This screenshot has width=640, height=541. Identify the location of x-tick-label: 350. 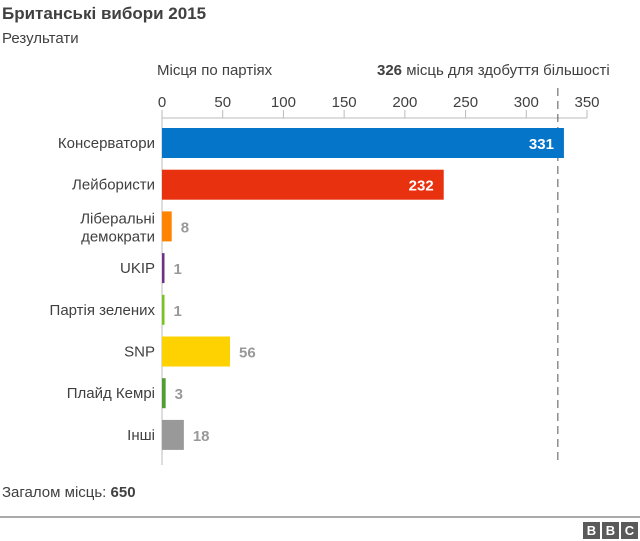
(586, 102).